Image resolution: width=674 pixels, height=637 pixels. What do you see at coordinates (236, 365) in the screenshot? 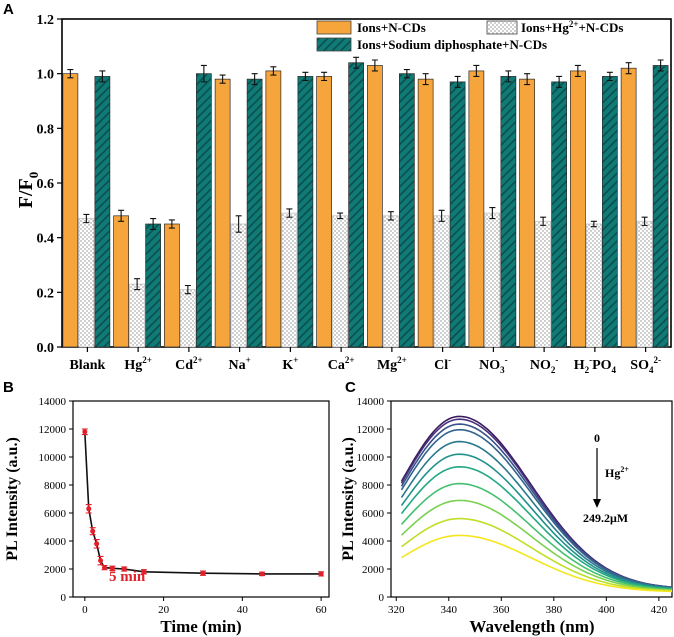
I see `category-base: Na` at bounding box center [236, 365].